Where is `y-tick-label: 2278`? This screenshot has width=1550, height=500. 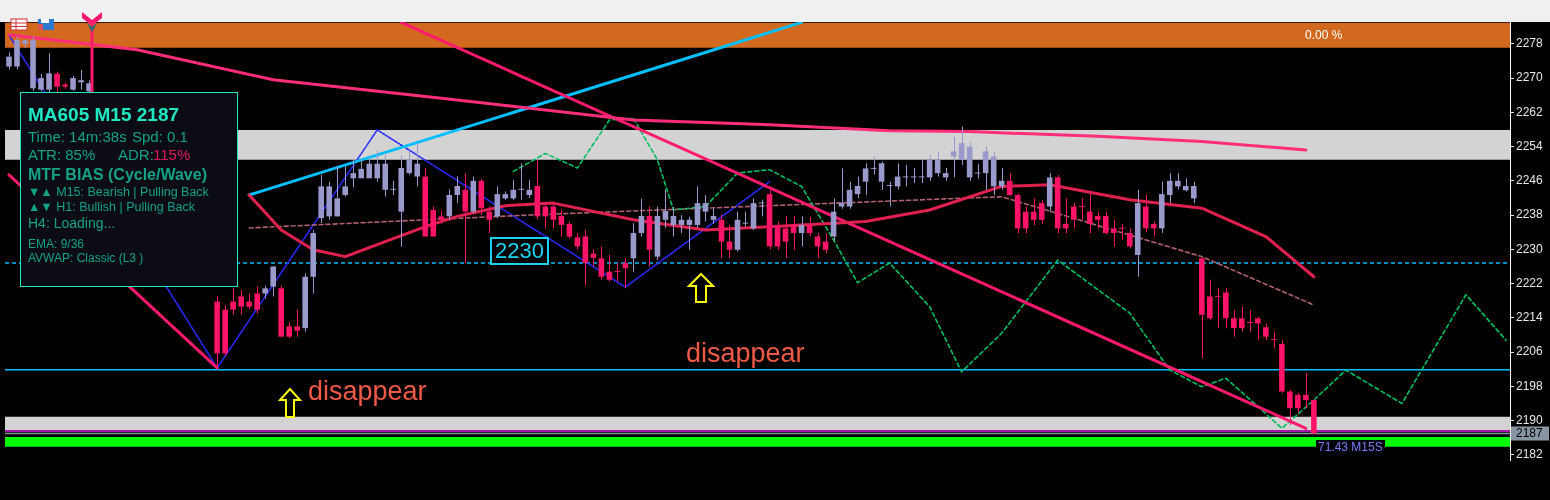
y-tick-label: 2278 is located at coordinates (1530, 43).